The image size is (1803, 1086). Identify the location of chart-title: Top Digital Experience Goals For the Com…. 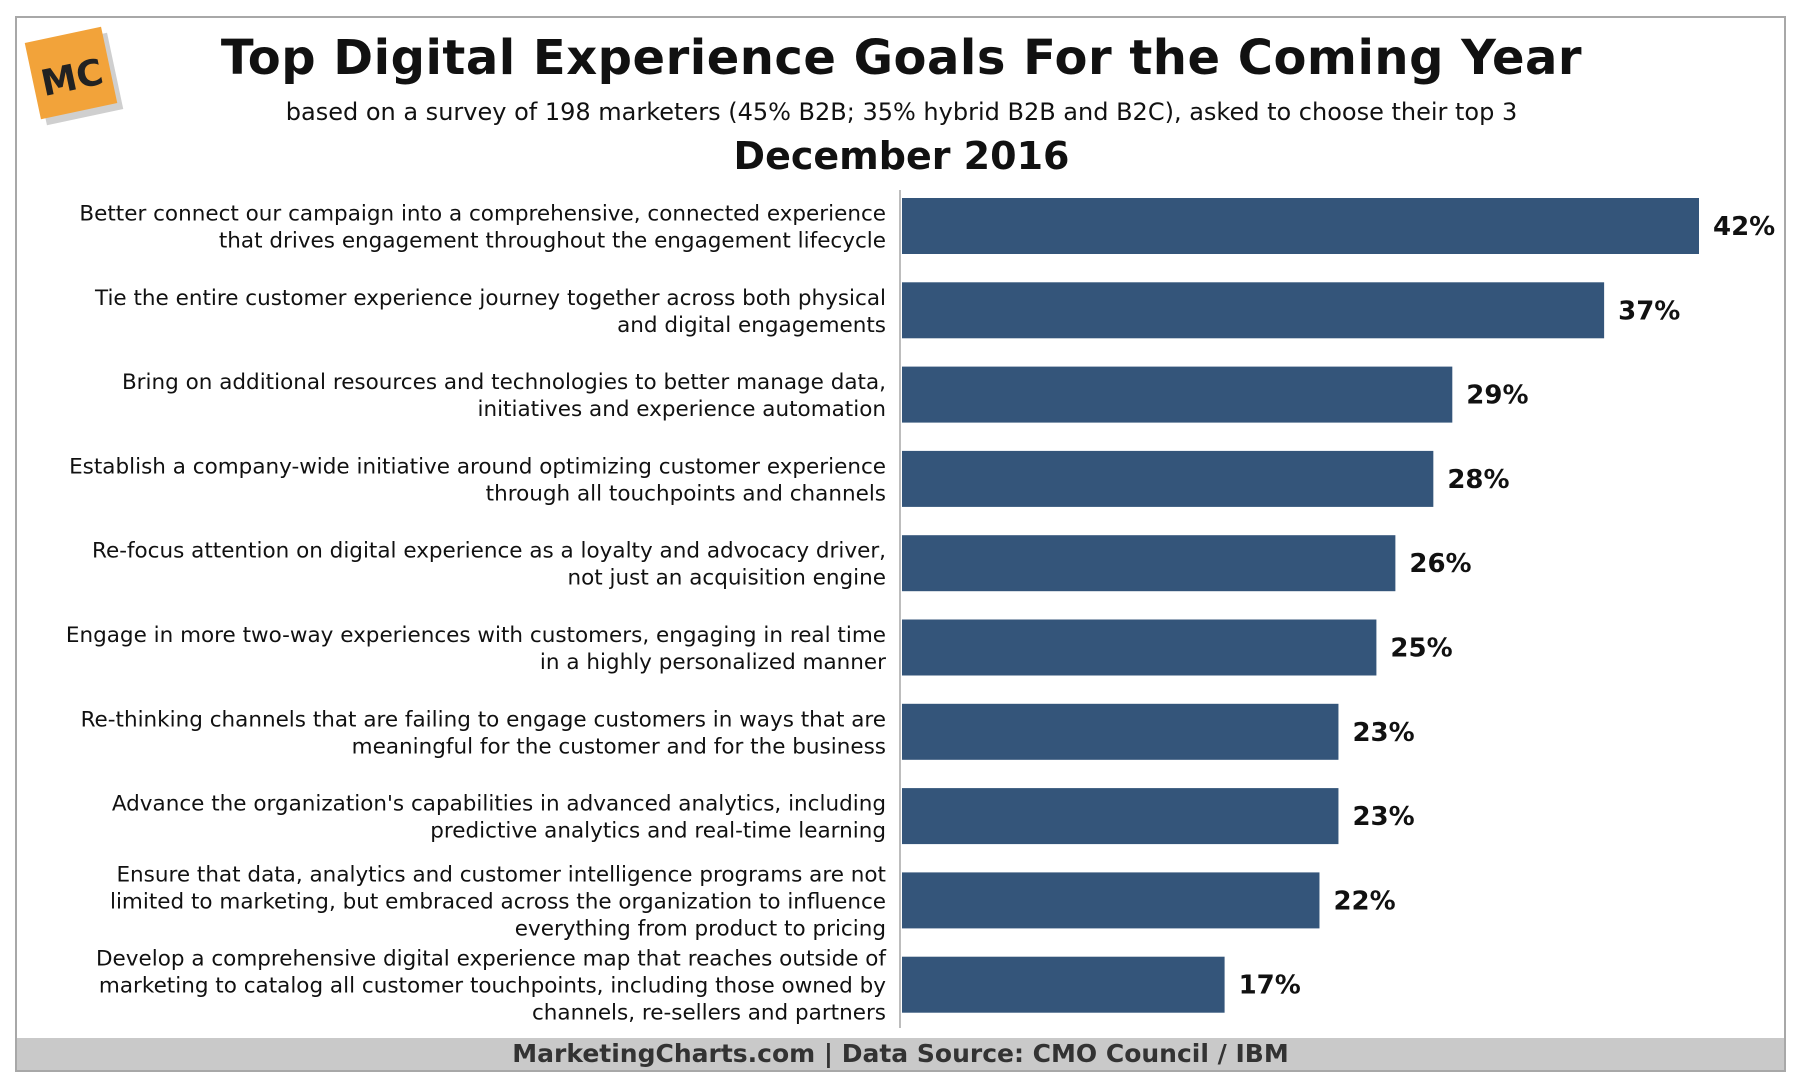
(901, 58).